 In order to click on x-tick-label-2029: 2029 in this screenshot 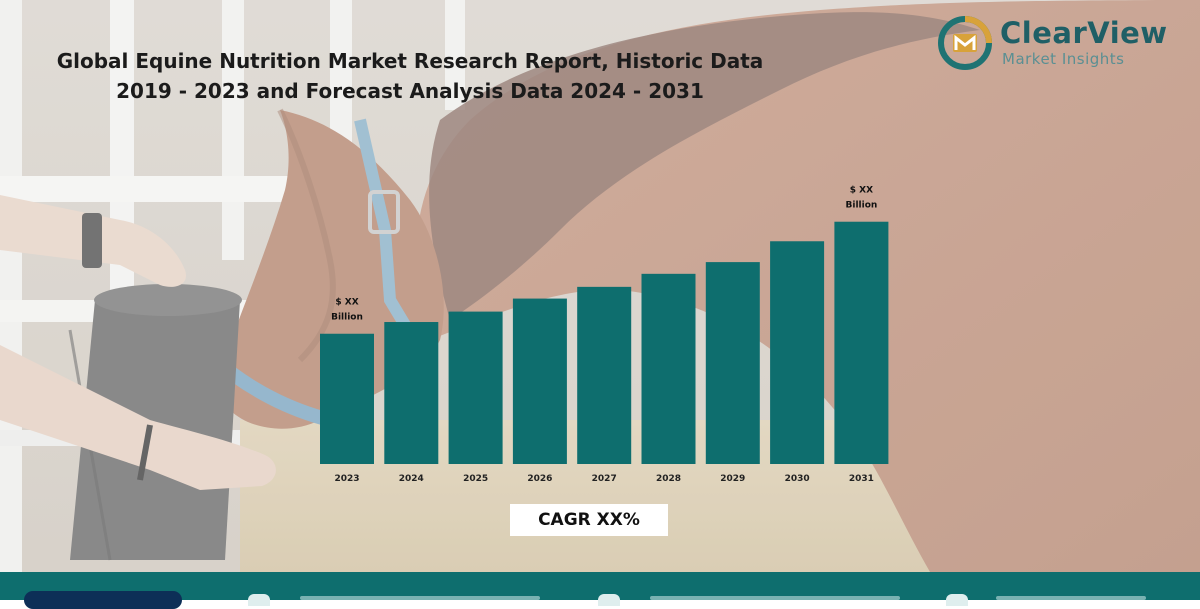, I will do `click(732, 479)`.